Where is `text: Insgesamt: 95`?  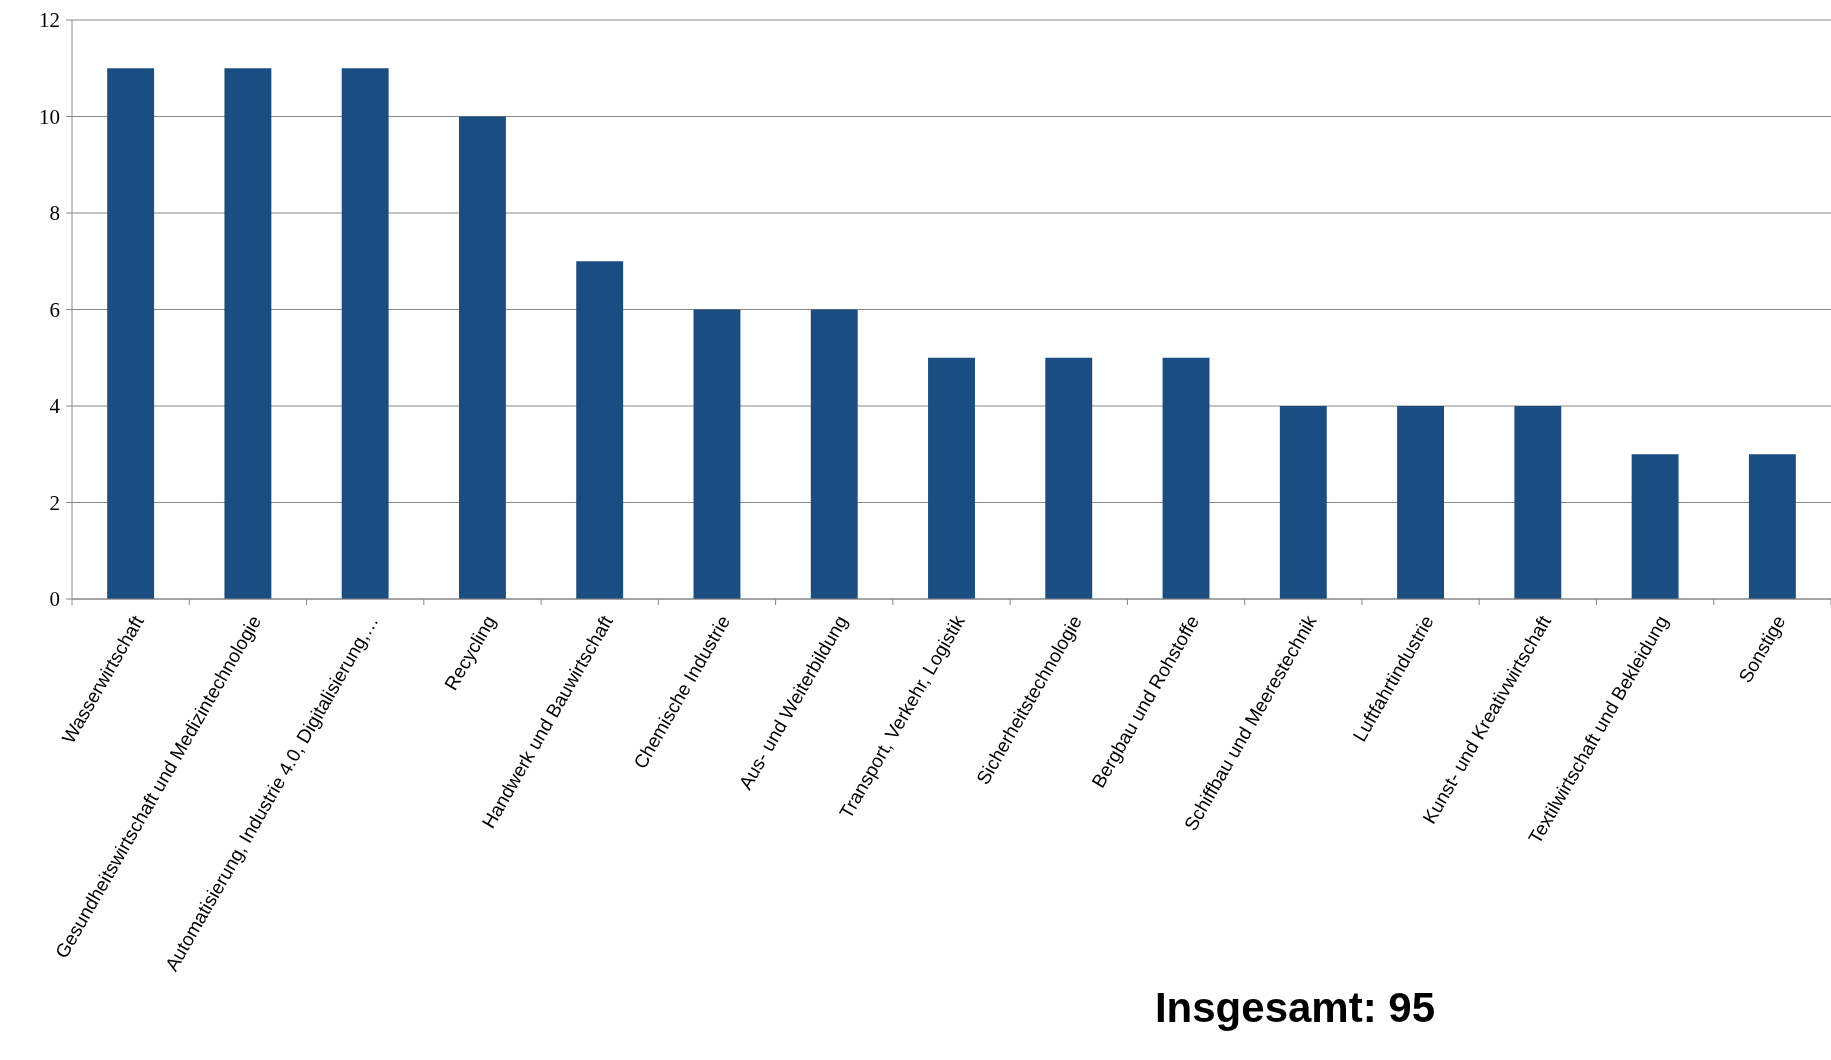 text: Insgesamt: 95 is located at coordinates (1295, 1007).